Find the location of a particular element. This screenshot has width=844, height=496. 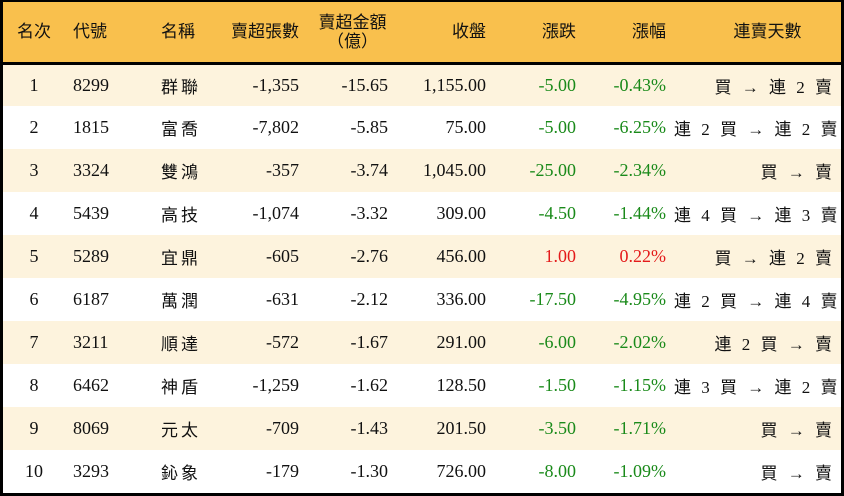

close-cell: 128.50 is located at coordinates (461, 385).